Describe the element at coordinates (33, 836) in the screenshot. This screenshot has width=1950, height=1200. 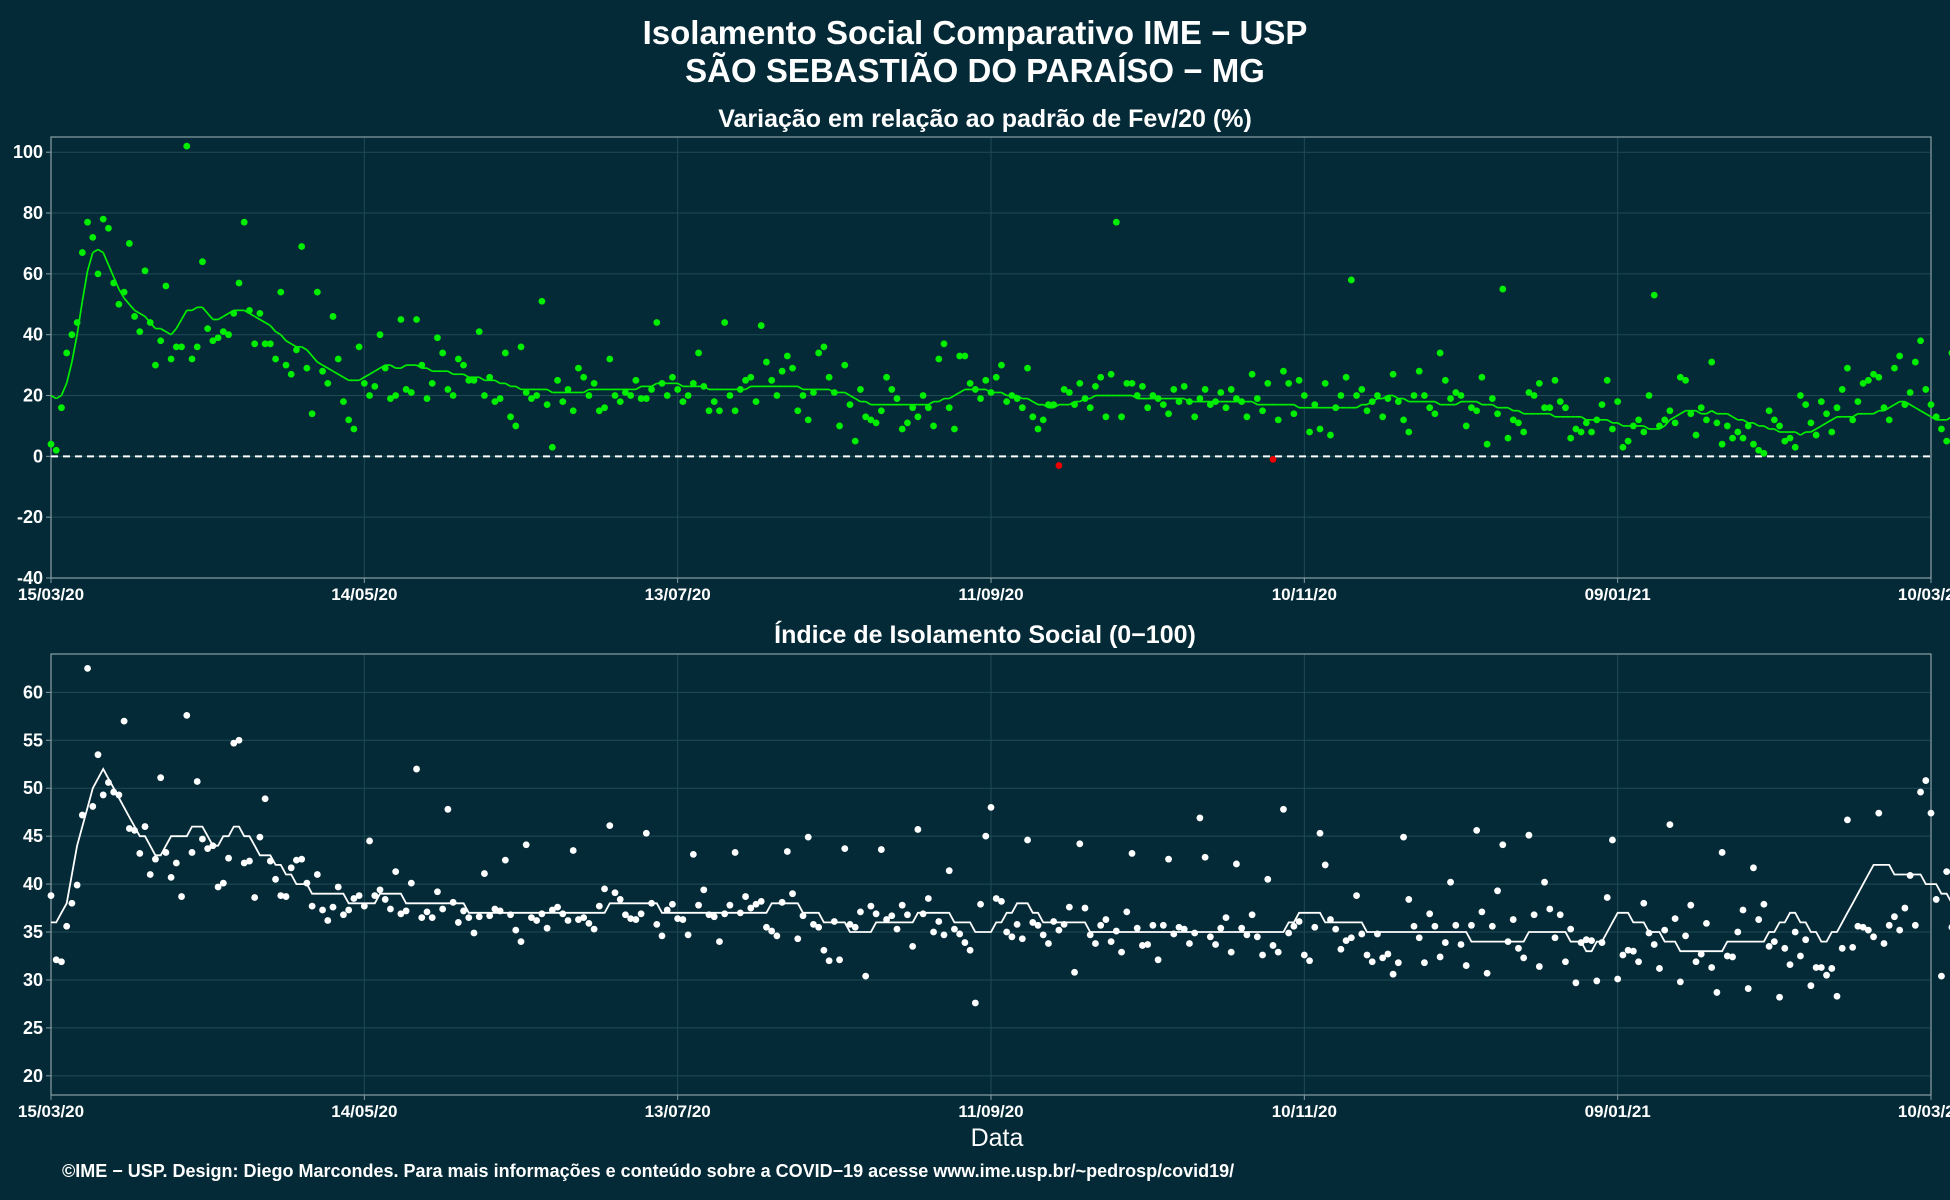
I see `y-tick-label: 45` at that location.